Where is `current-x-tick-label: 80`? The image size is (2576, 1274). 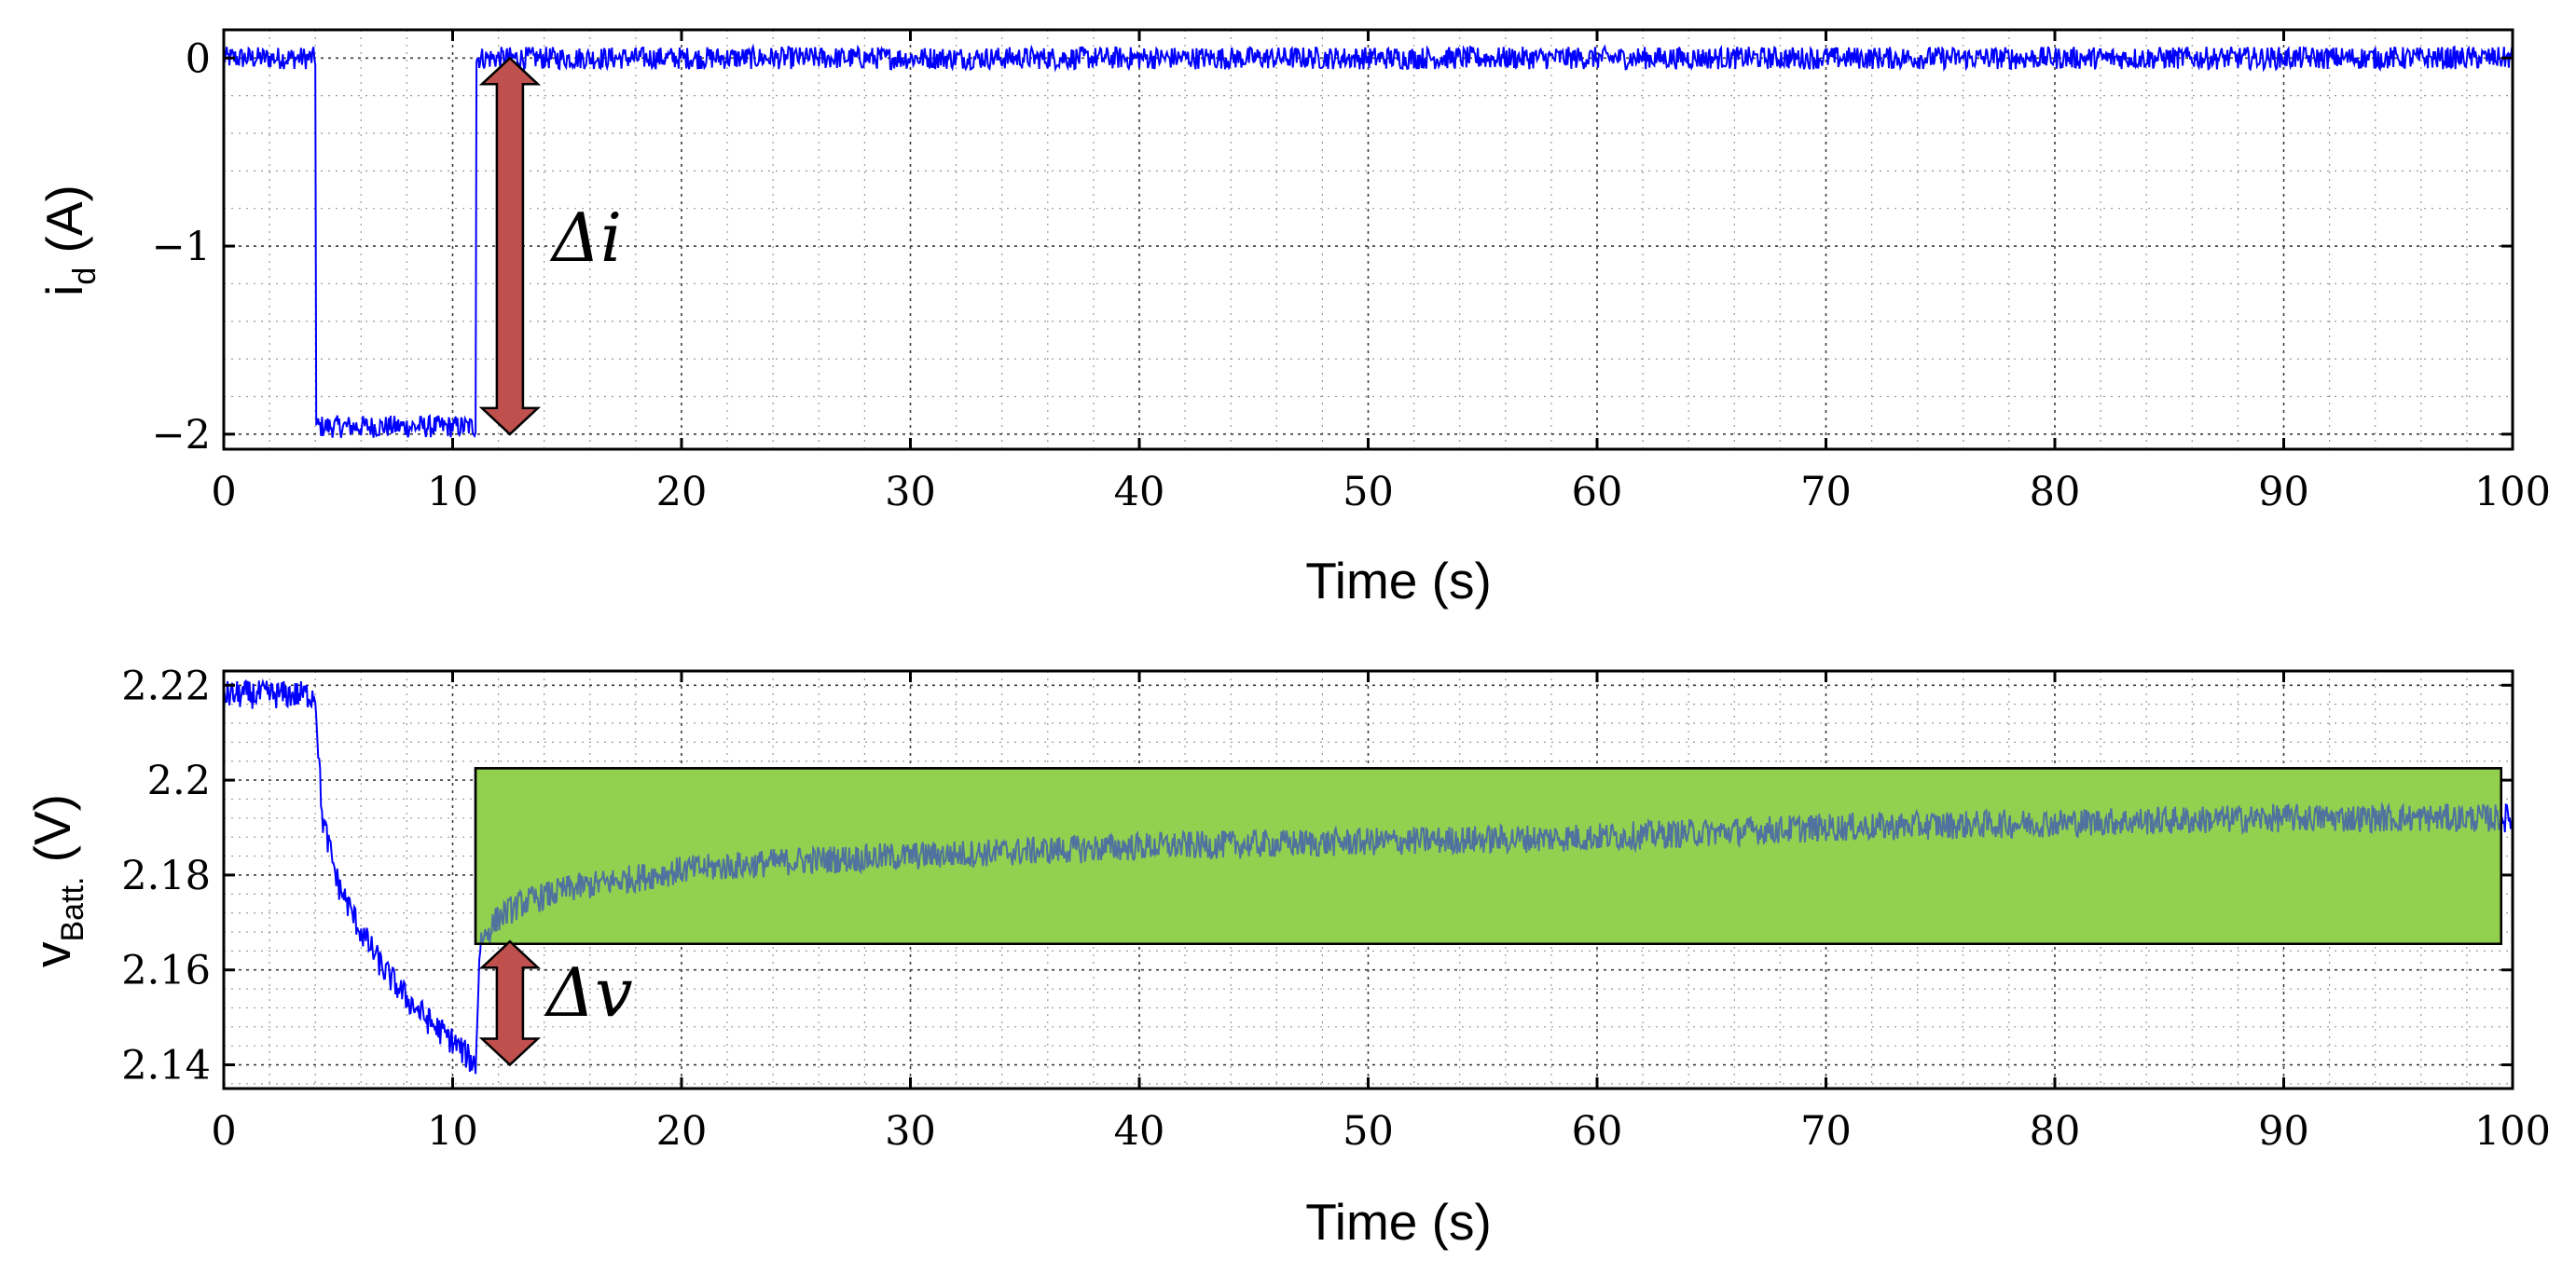 current-x-tick-label: 80 is located at coordinates (2055, 492).